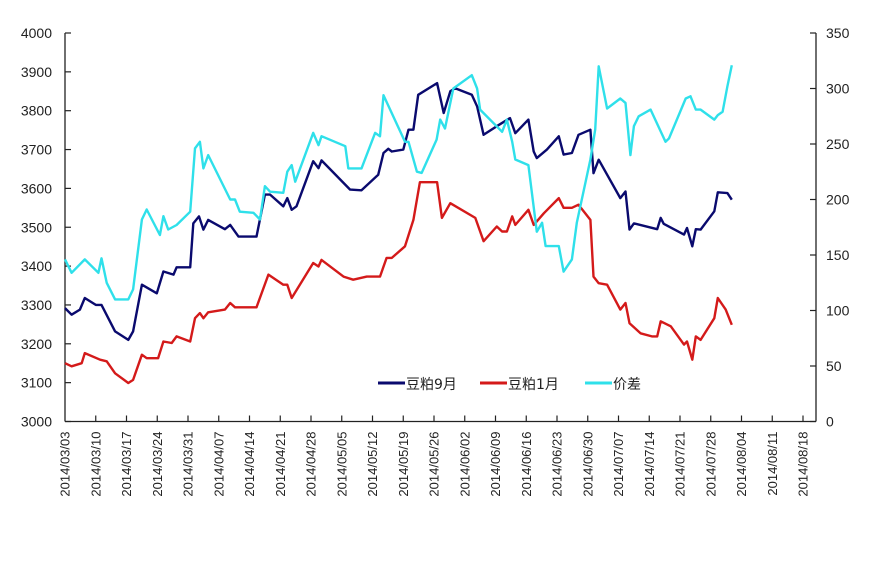 Image resolution: width=876 pixels, height=570 pixels. I want to click on x-tick-label: 2014/03/31, so click(188, 464).